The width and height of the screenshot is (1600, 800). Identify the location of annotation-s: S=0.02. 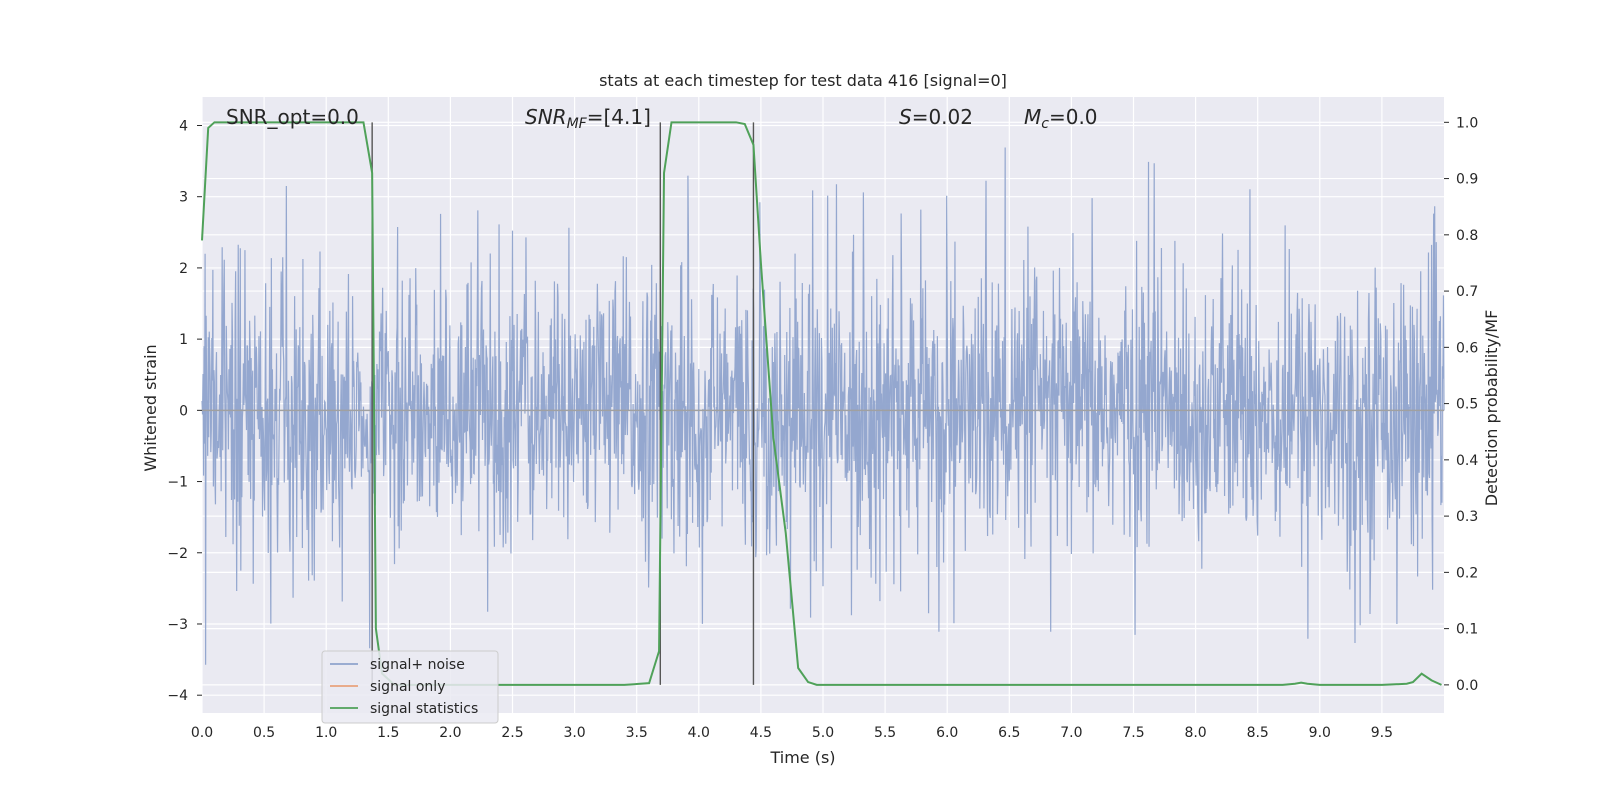
(936, 117).